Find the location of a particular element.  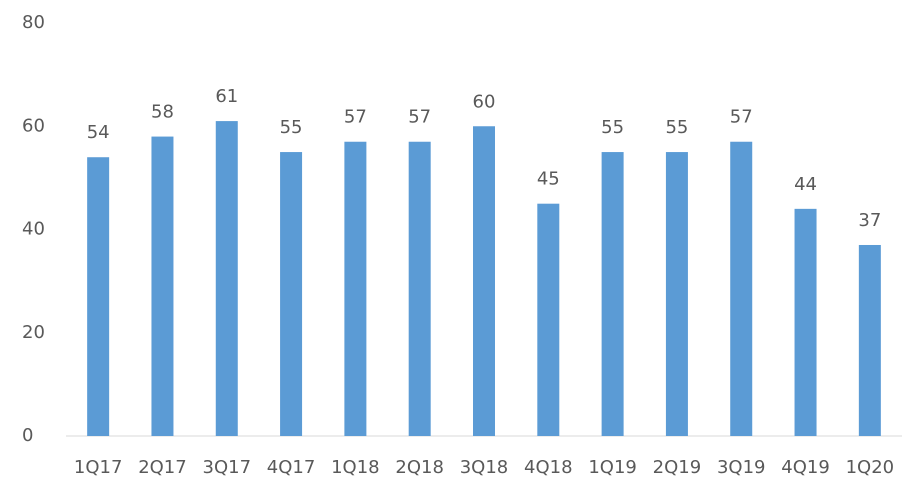

x-tick-label: 1Q17 is located at coordinates (98, 467).